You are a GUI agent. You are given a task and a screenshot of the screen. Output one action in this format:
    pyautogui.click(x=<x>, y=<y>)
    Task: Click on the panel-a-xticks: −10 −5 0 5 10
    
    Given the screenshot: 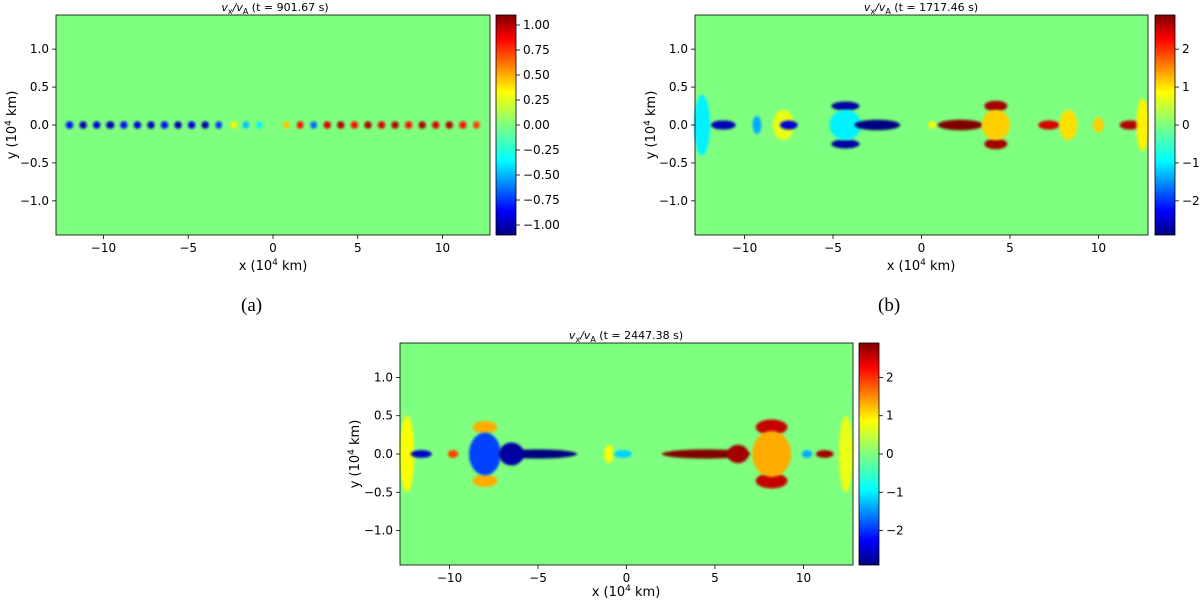 What is the action you would take?
    pyautogui.click(x=270, y=245)
    